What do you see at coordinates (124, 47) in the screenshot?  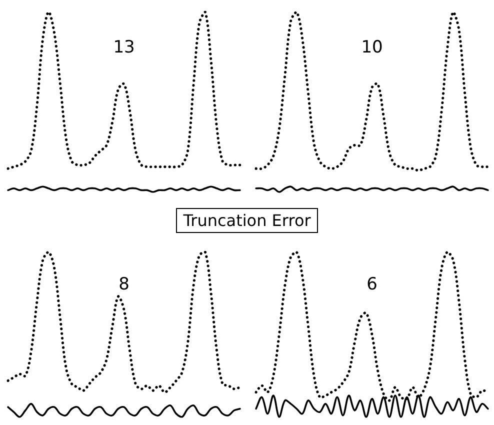 I see `text: 13` at bounding box center [124, 47].